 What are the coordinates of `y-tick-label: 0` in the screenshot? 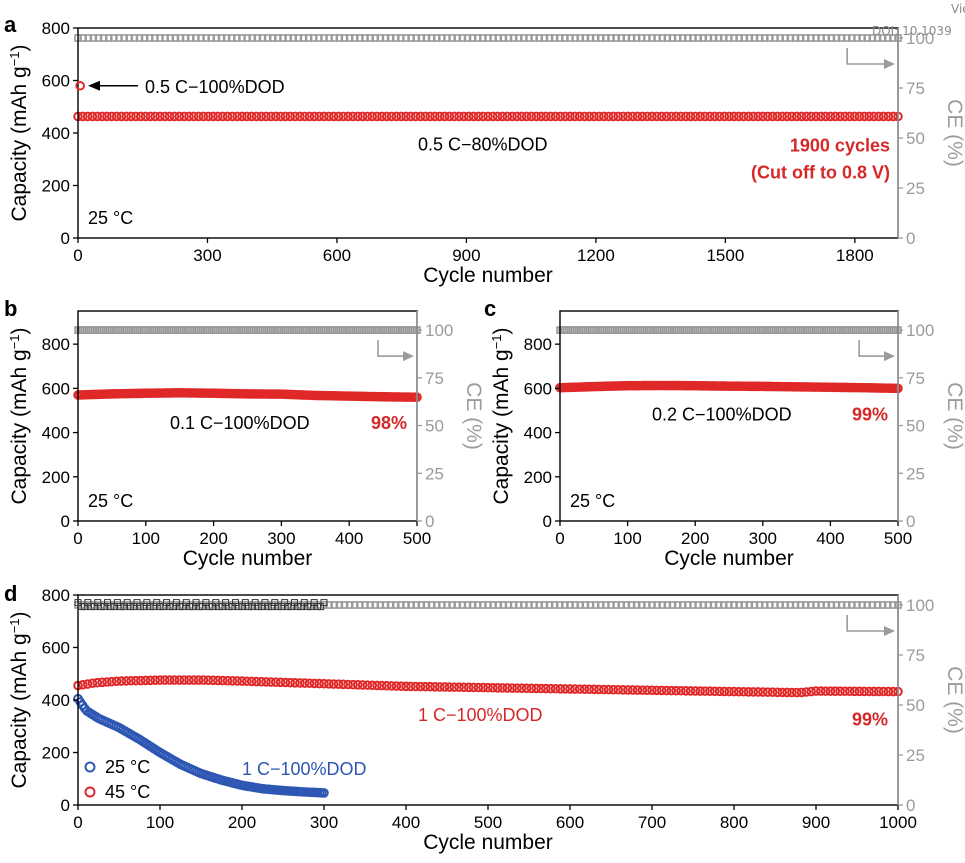 It's located at (65, 238).